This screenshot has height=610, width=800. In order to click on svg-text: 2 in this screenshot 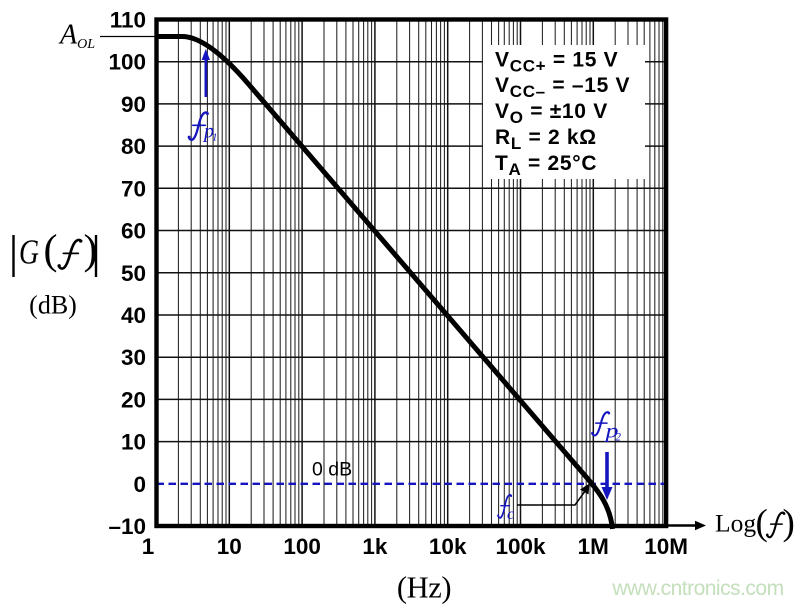, I will do `click(618, 437)`.